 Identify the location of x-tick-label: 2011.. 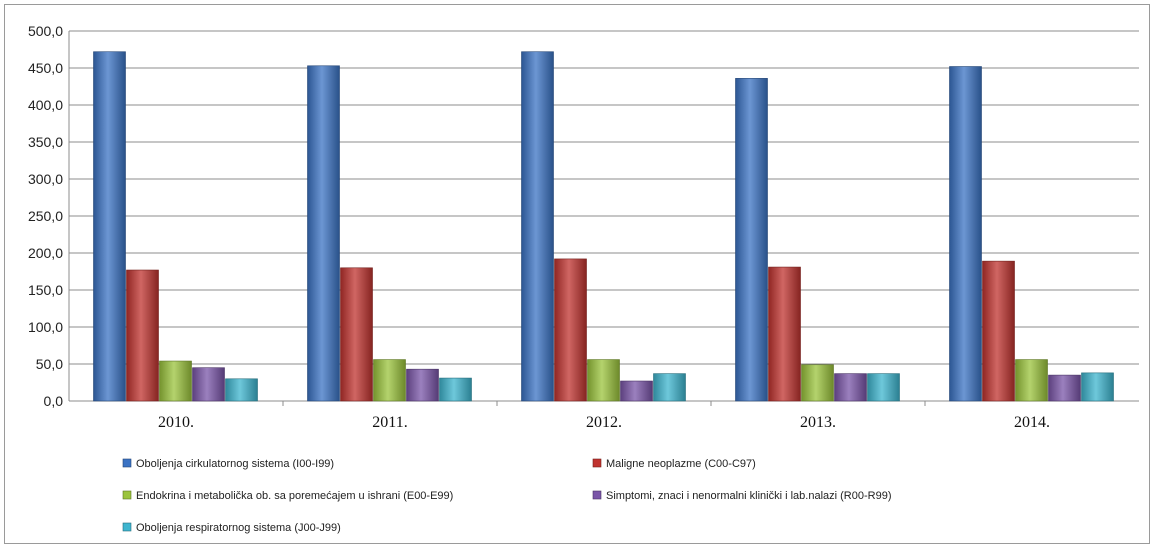
(389, 422).